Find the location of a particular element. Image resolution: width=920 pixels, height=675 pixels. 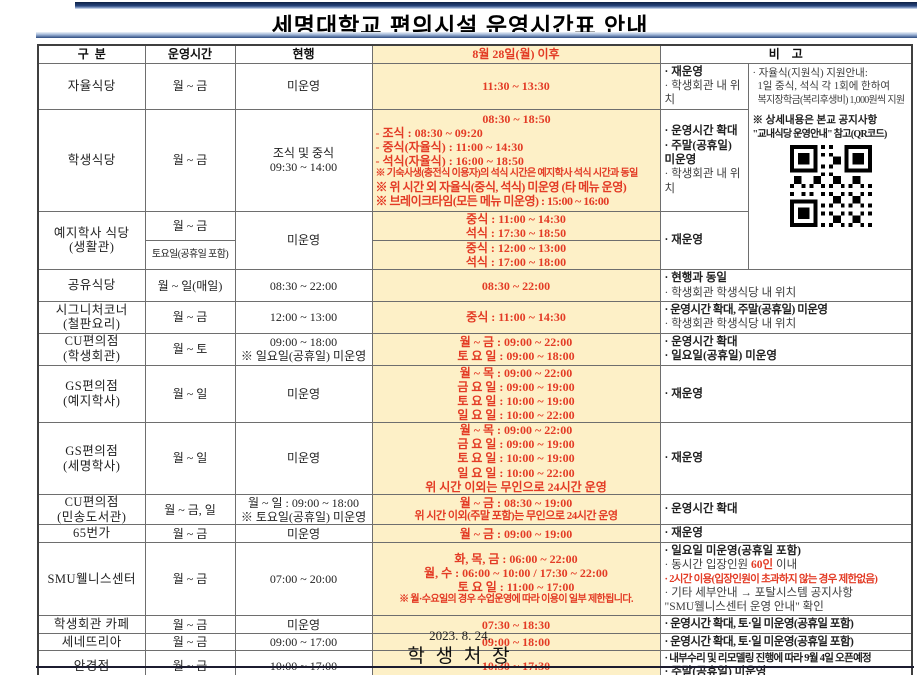

facility-name: GS편의점 (예지학사) is located at coordinates (91, 394).